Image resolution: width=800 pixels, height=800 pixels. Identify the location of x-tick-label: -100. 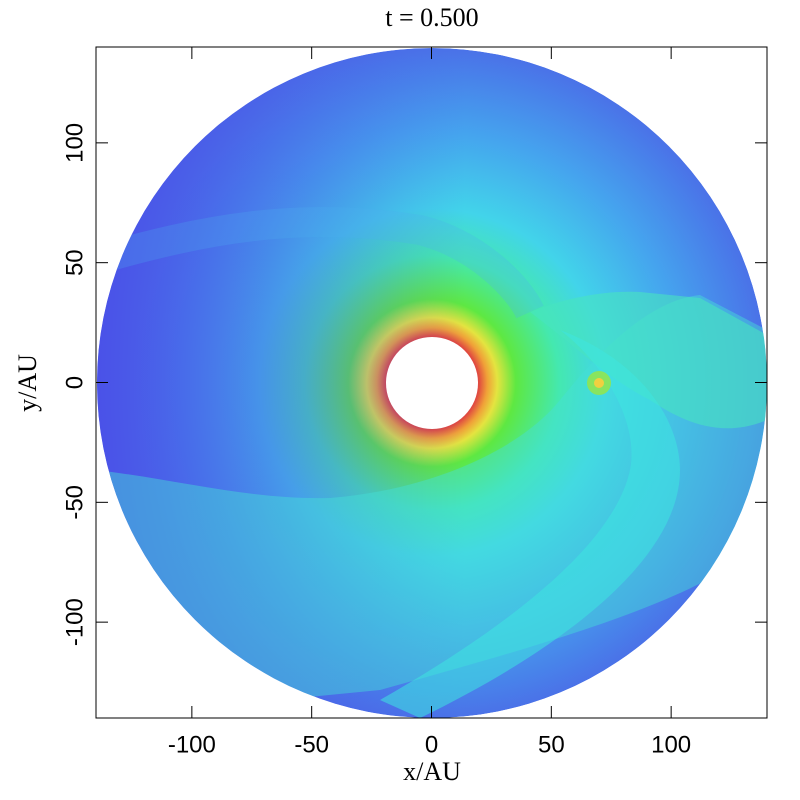
(192, 744).